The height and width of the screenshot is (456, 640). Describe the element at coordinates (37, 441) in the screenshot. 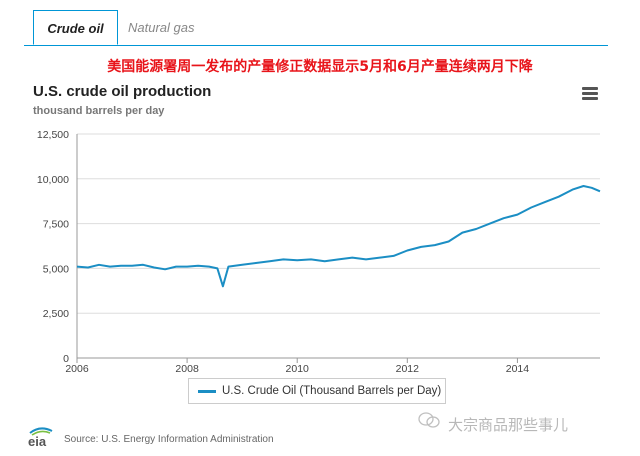

I see `svg-text: eia` at that location.